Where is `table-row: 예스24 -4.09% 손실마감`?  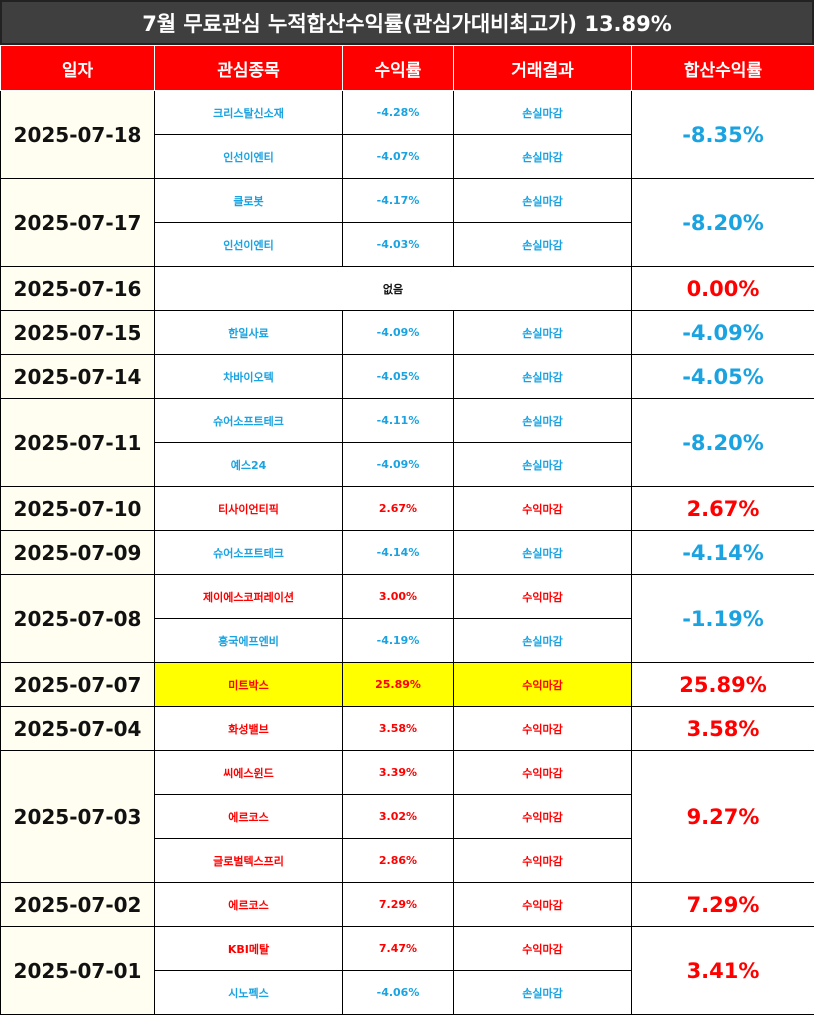
table-row: 예스24 -4.09% 손실마감 is located at coordinates (407, 464).